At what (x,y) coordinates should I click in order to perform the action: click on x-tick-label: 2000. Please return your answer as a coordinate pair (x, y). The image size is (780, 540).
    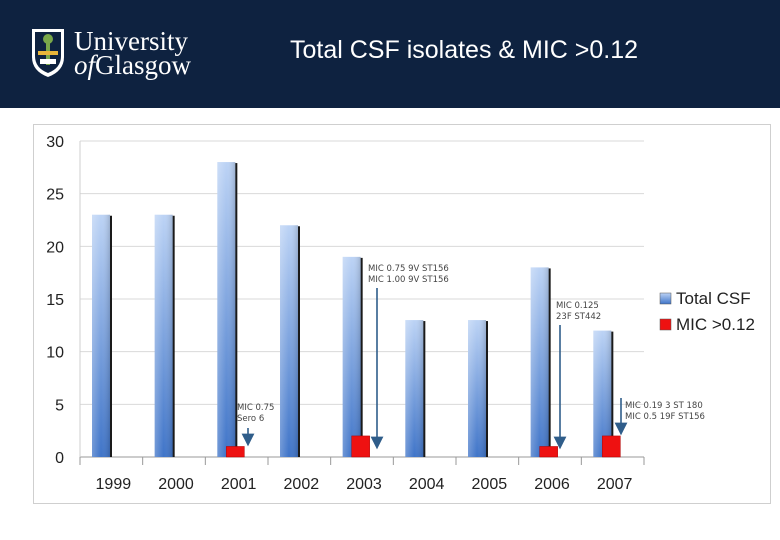
    Looking at the image, I should click on (176, 484).